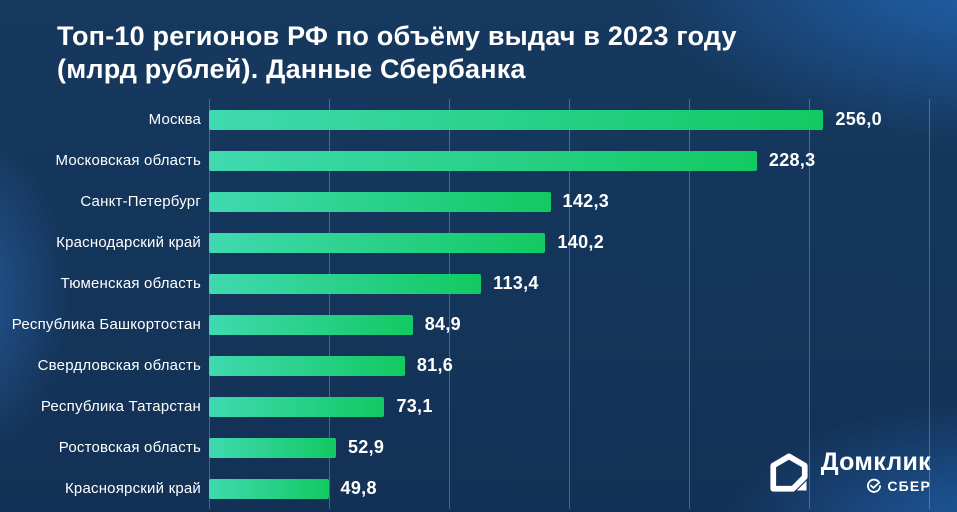 Image resolution: width=957 pixels, height=512 pixels. I want to click on bar-row: Краснодарский край 140,2, so click(478, 242).